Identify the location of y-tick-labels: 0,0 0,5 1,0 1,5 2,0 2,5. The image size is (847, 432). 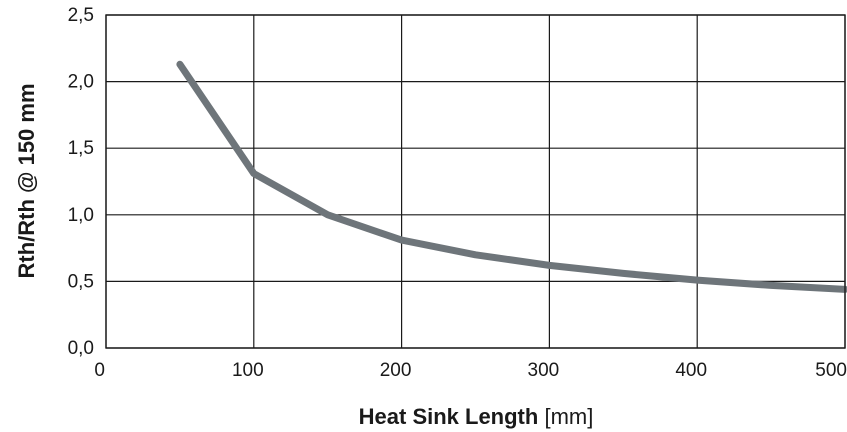
(81, 182).